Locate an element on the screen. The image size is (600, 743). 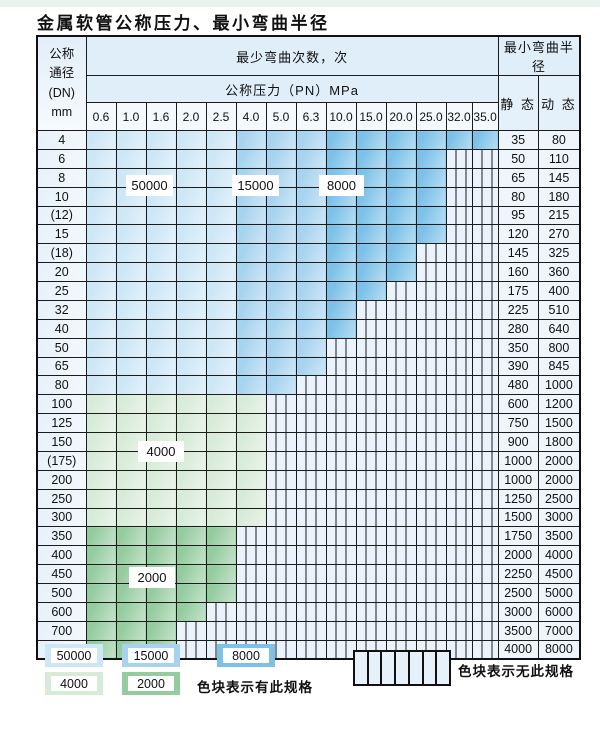
page-top-band is located at coordinates (300, 3).